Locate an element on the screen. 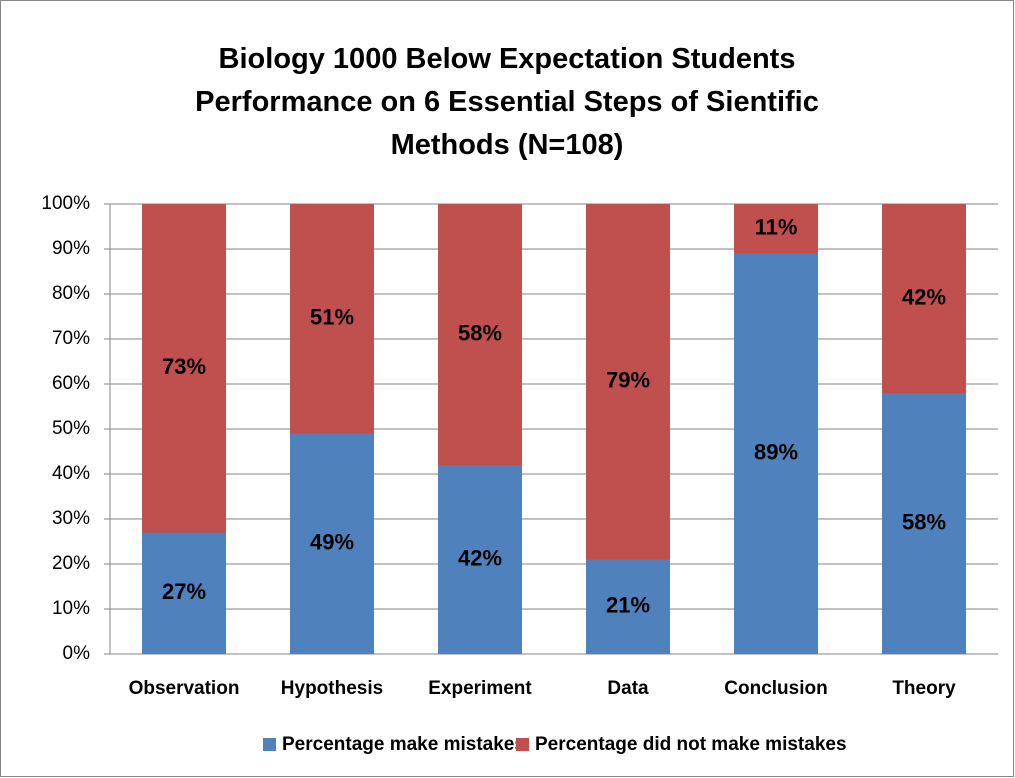  legend-label: Percentage make mistakes is located at coordinates (403, 744).